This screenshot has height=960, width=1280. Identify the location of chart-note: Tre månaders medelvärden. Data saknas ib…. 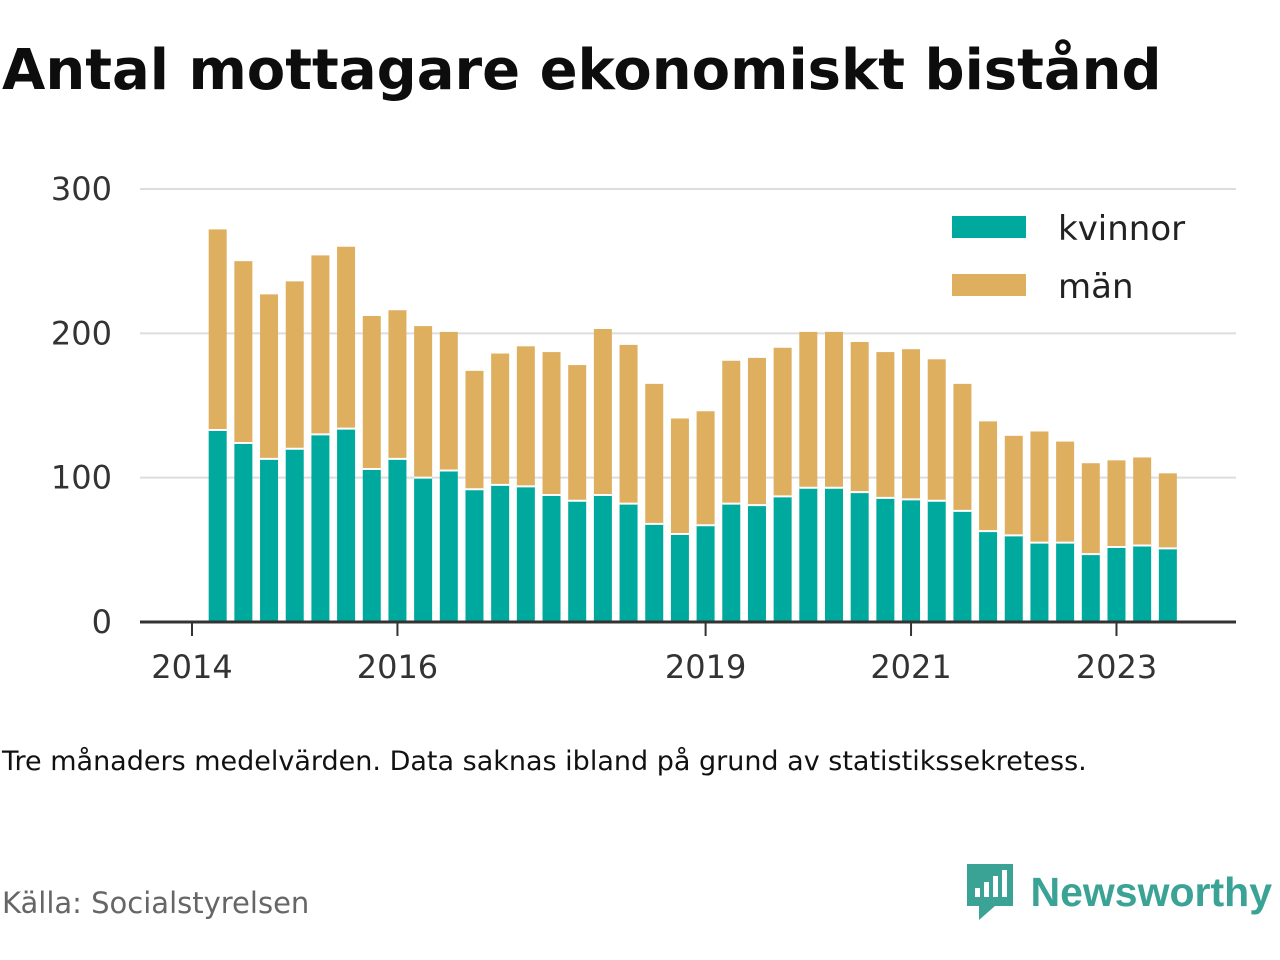
(544, 761).